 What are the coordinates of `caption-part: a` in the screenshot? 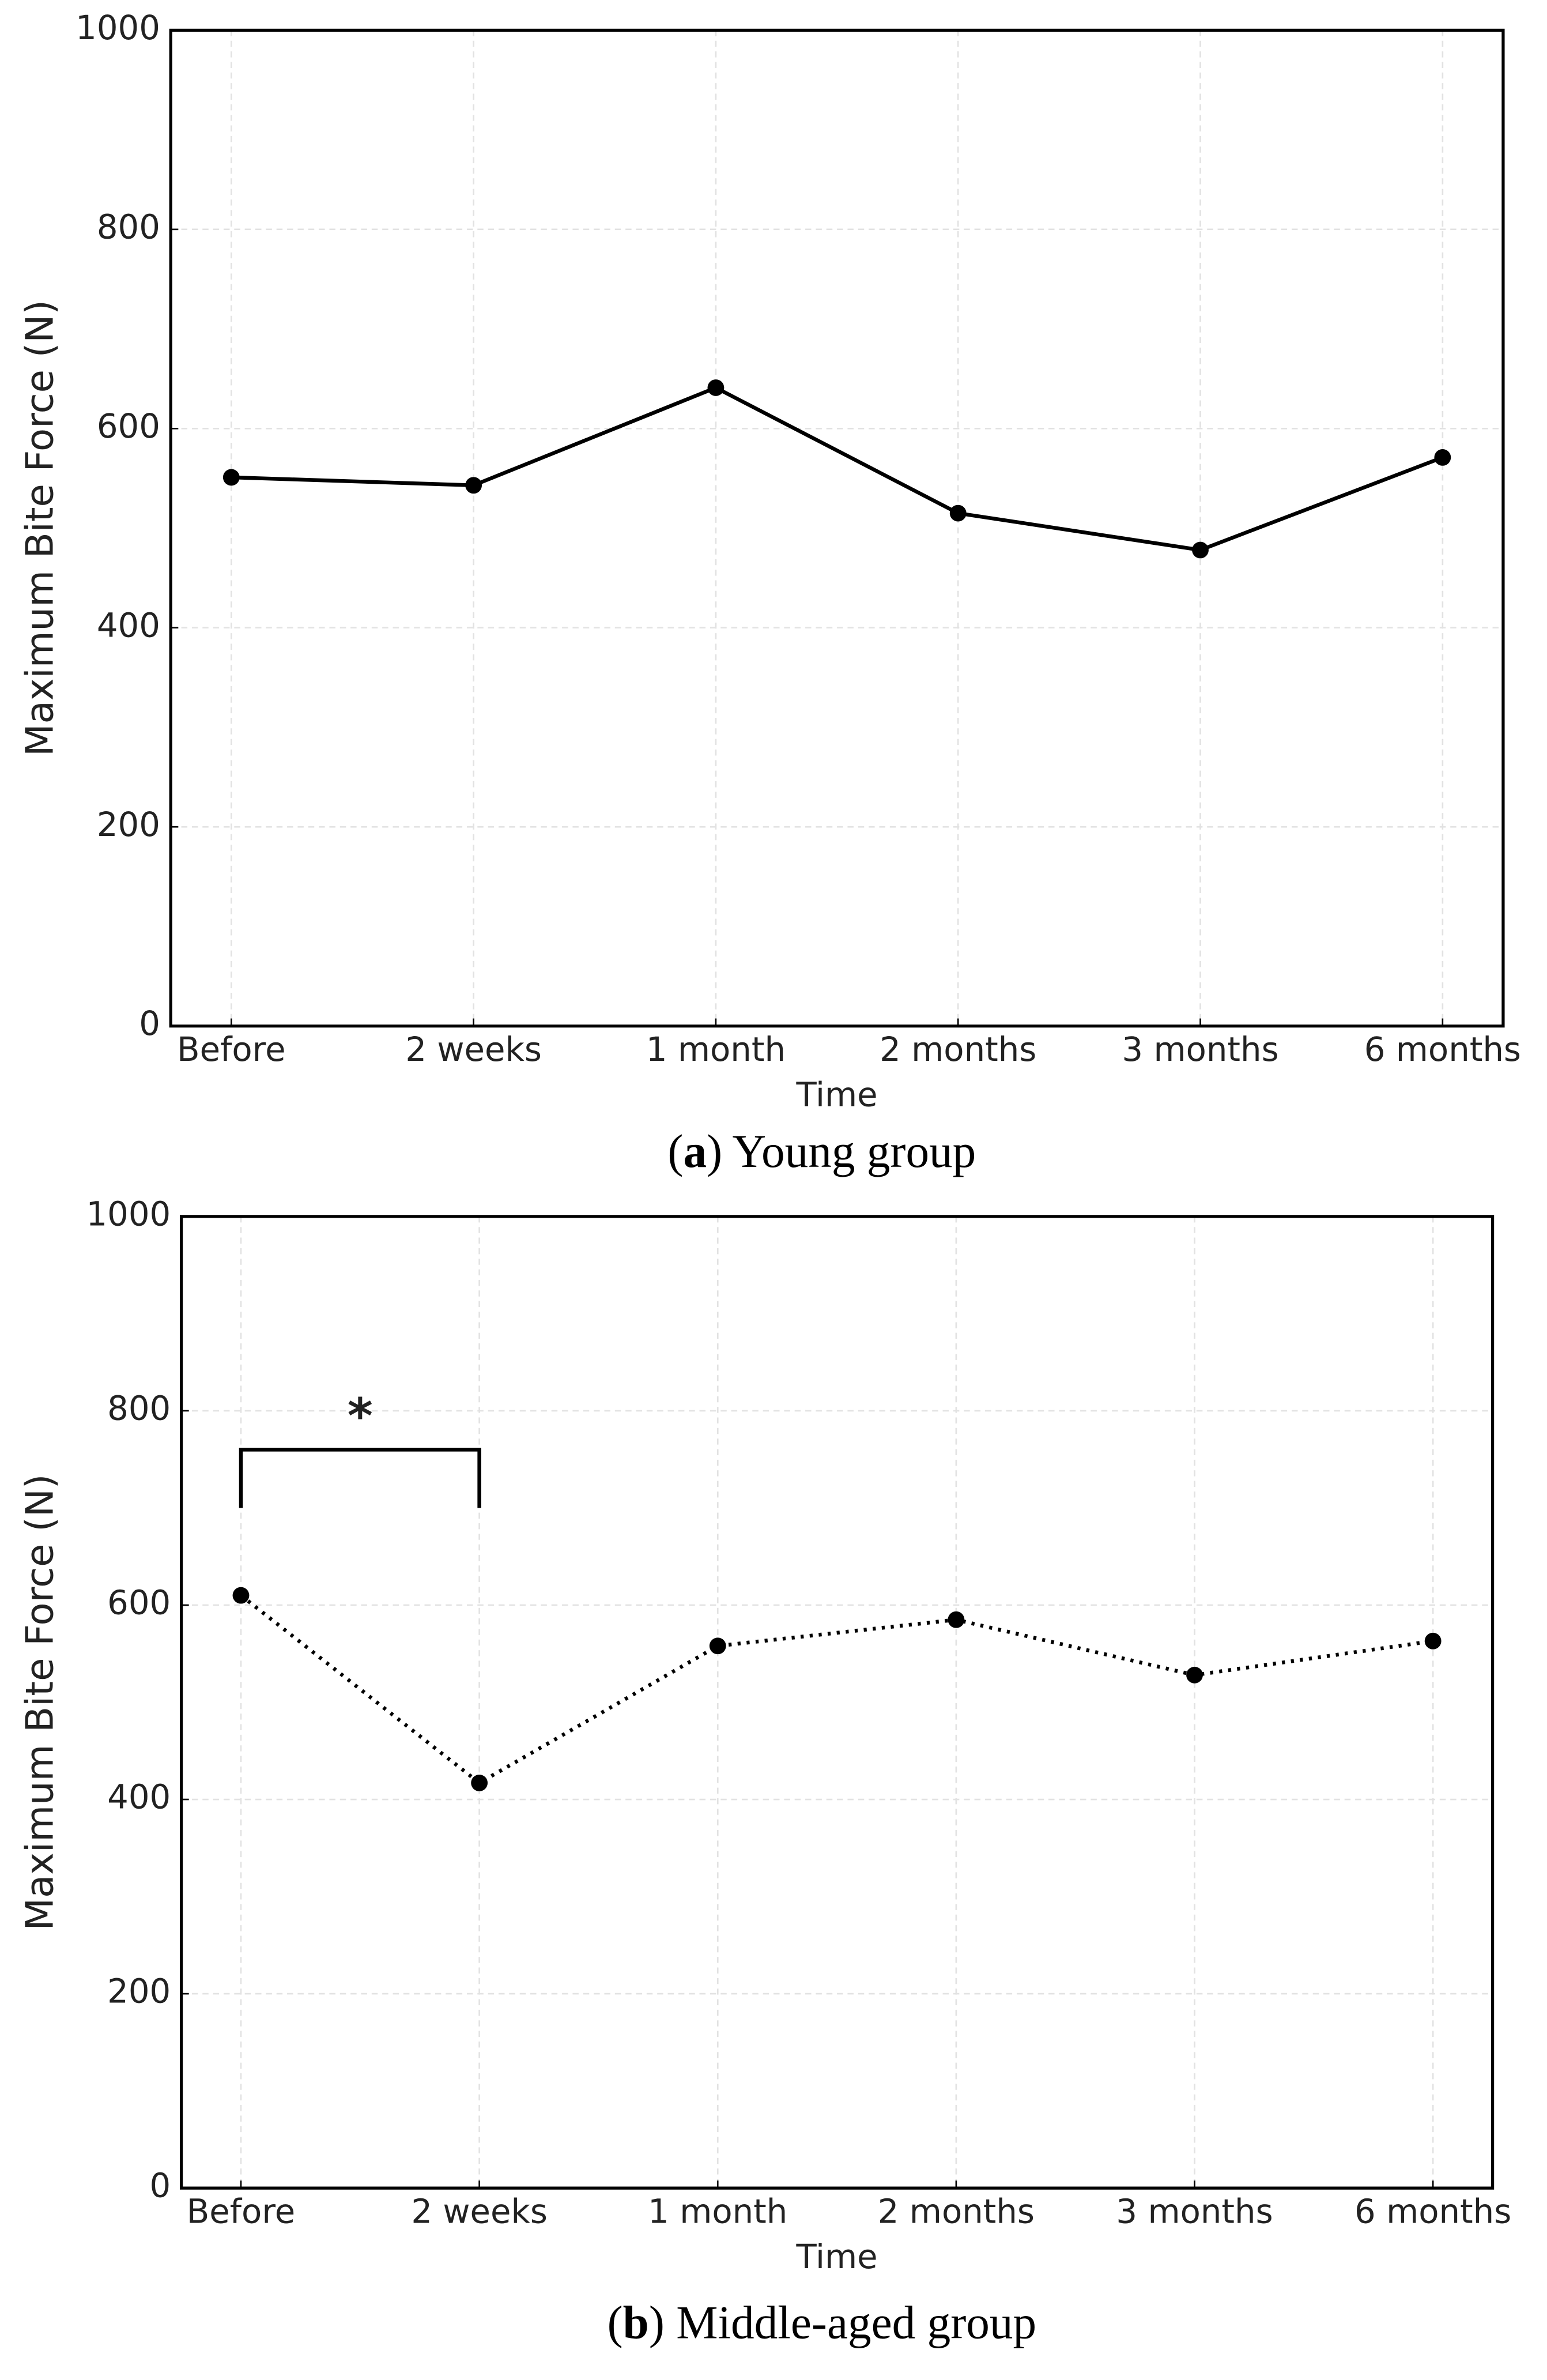 It's located at (695, 1151).